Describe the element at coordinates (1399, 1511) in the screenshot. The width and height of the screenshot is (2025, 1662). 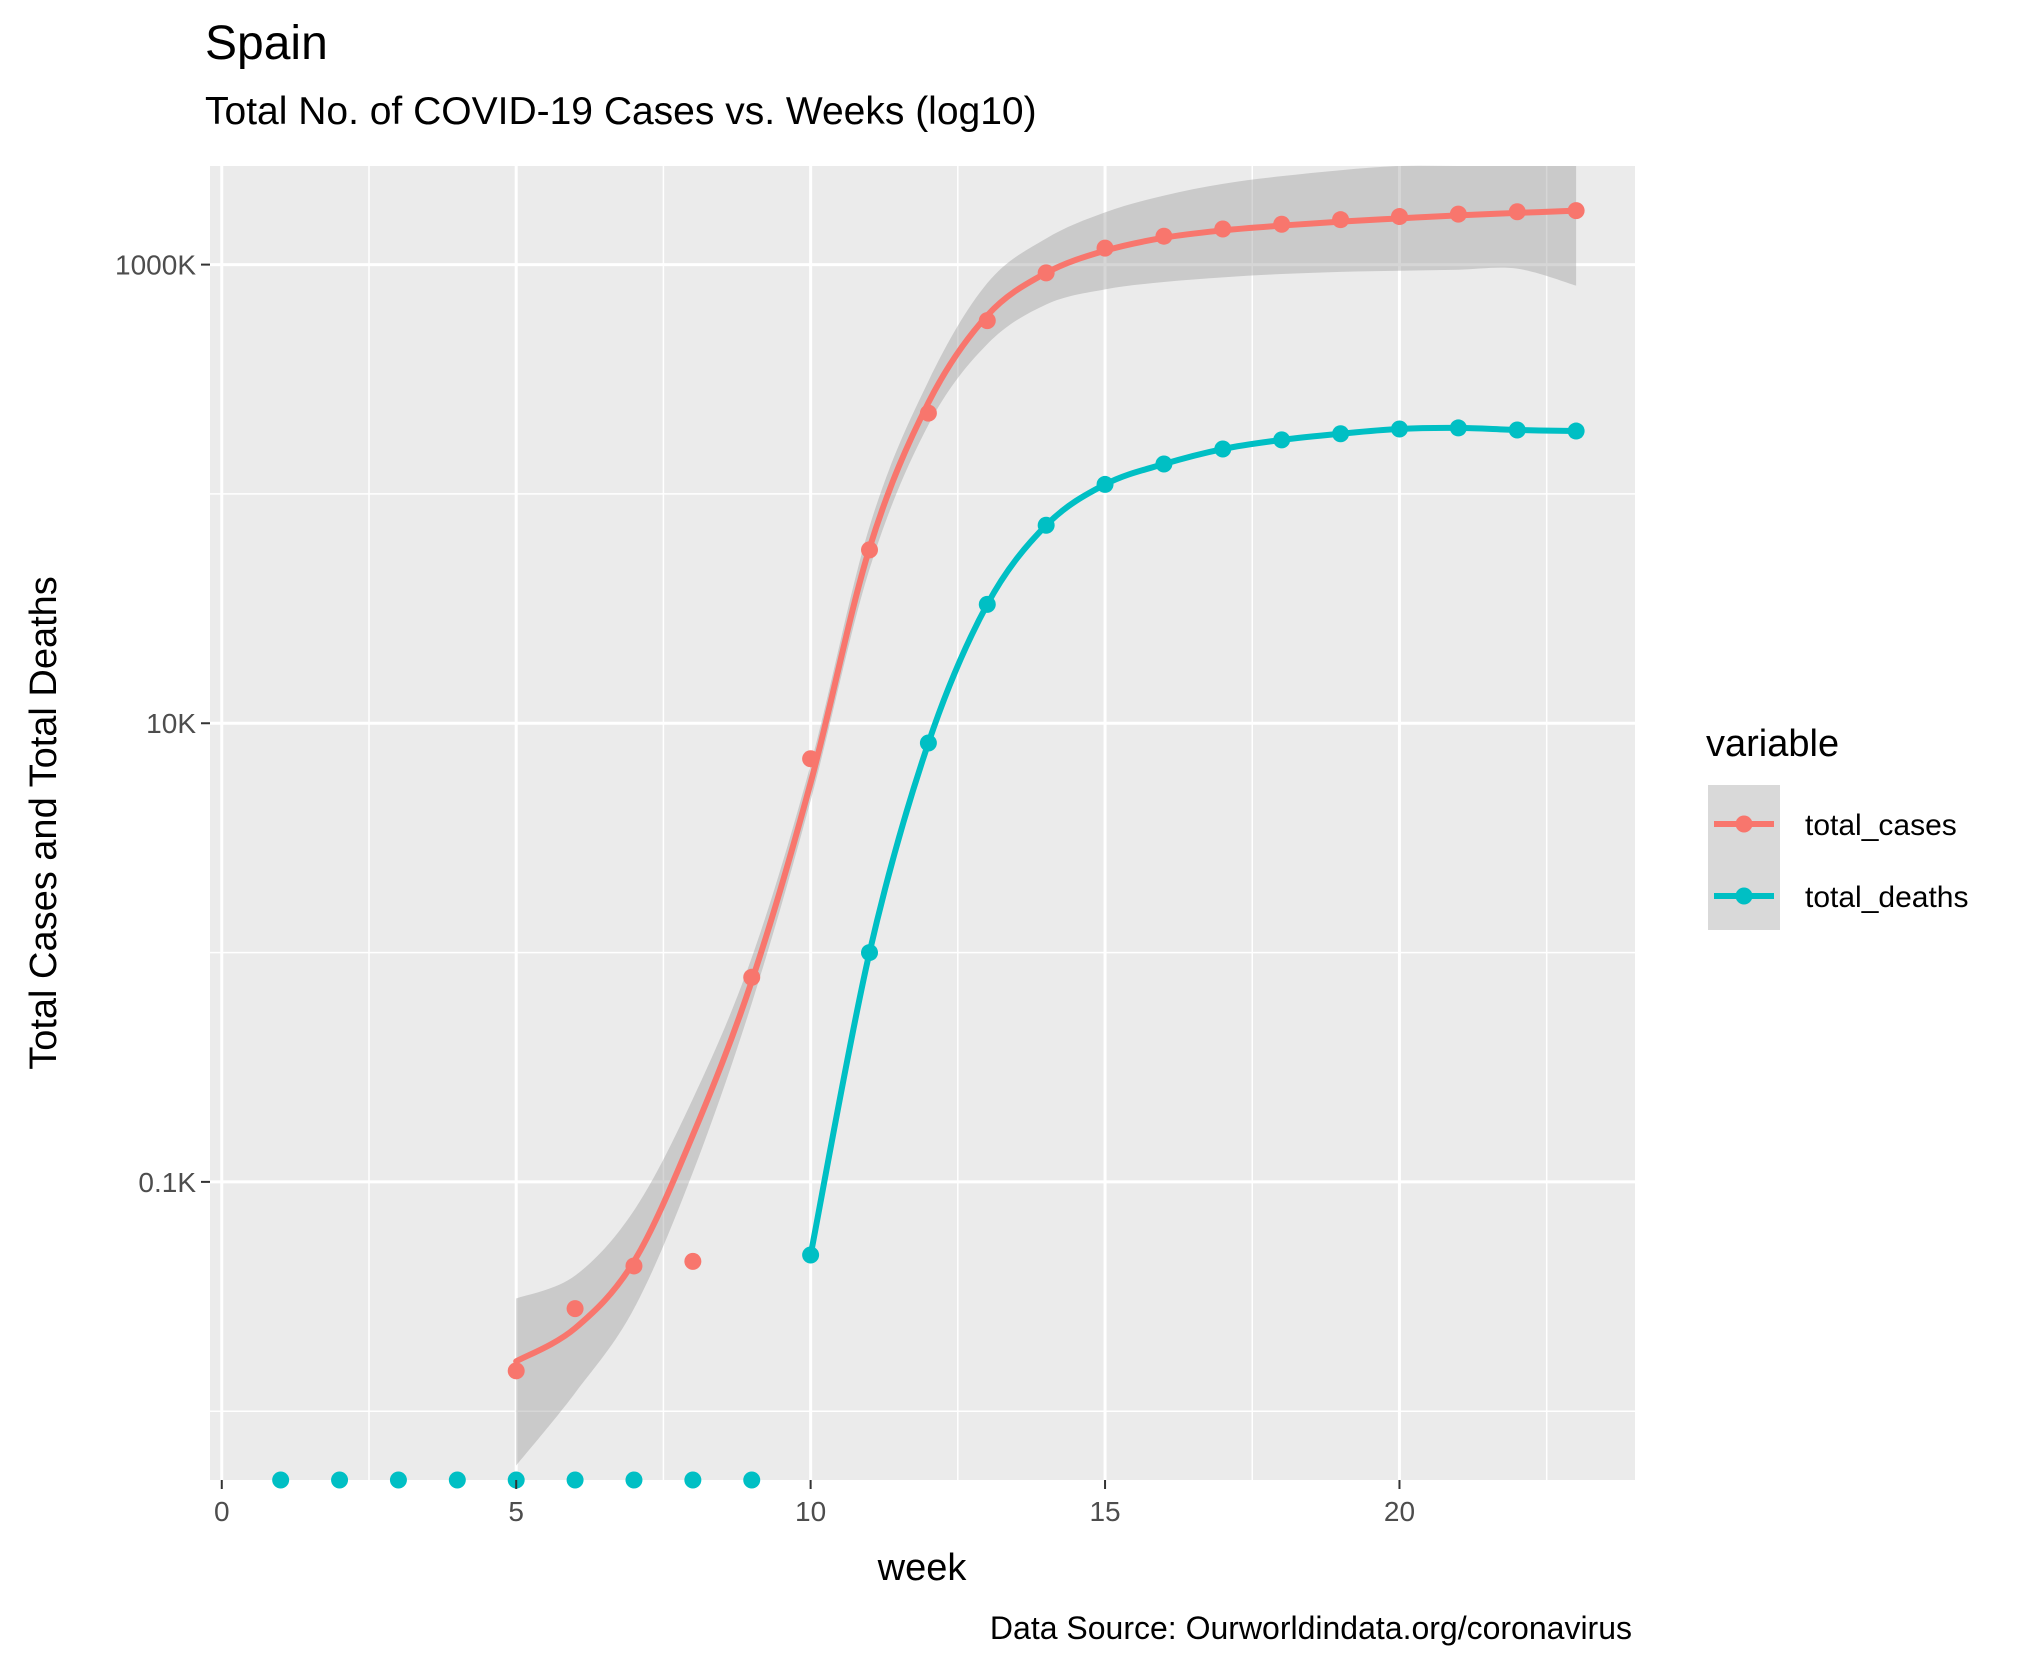
I see `x-tick-label: 20` at that location.